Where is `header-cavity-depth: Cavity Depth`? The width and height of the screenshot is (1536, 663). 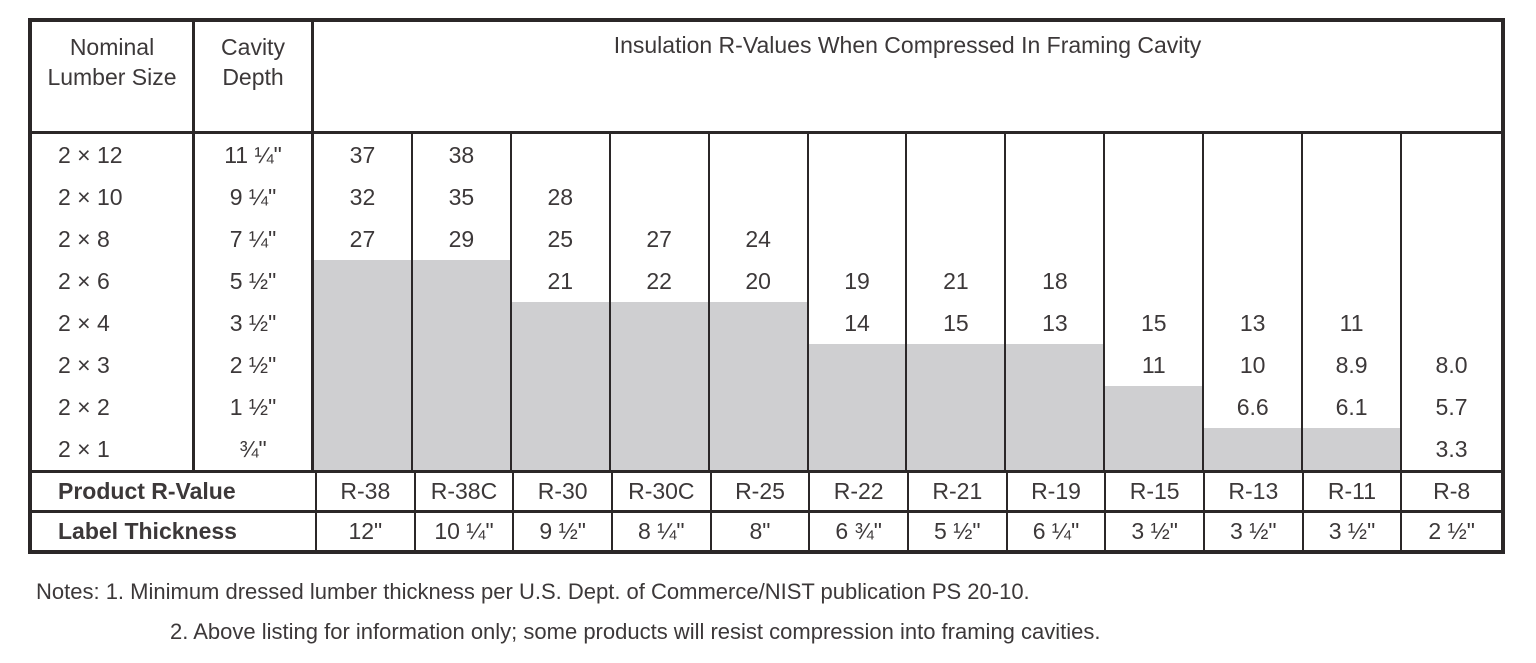
header-cavity-depth: Cavity Depth is located at coordinates (254, 76).